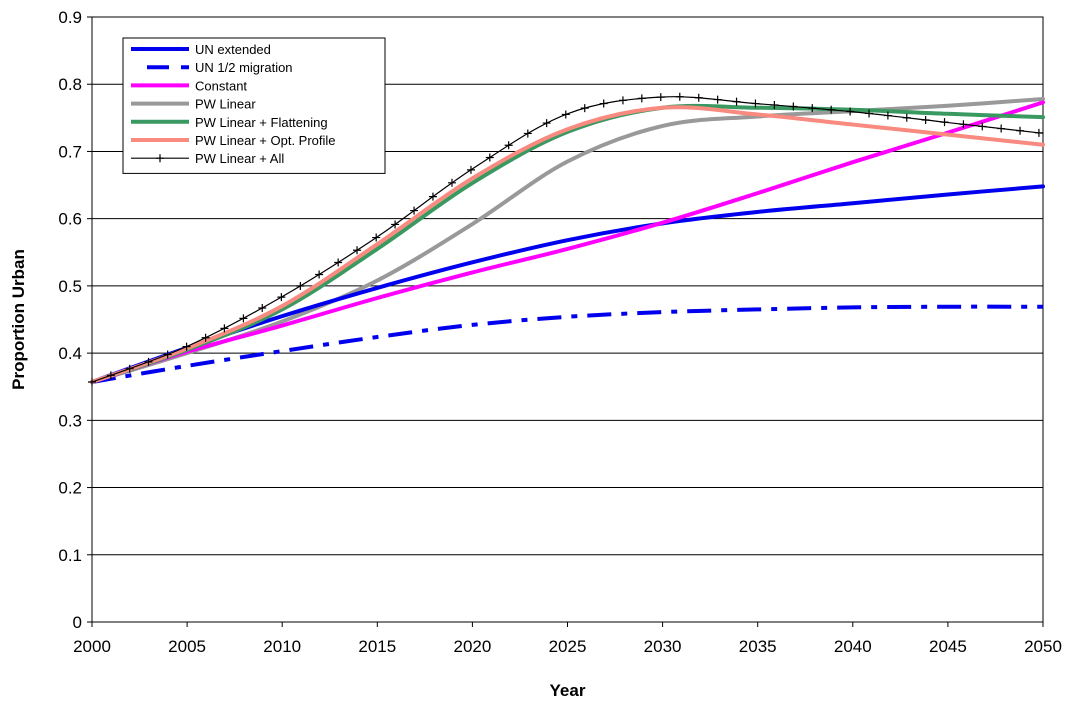 This screenshot has height=704, width=1074. Describe the element at coordinates (244, 67) in the screenshot. I see `legend-label: UN 1/2 migration` at that location.